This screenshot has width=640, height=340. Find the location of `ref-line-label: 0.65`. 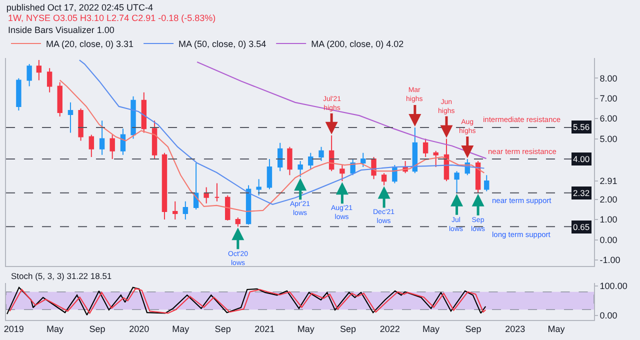

ref-line-label: 0.65 is located at coordinates (581, 227).